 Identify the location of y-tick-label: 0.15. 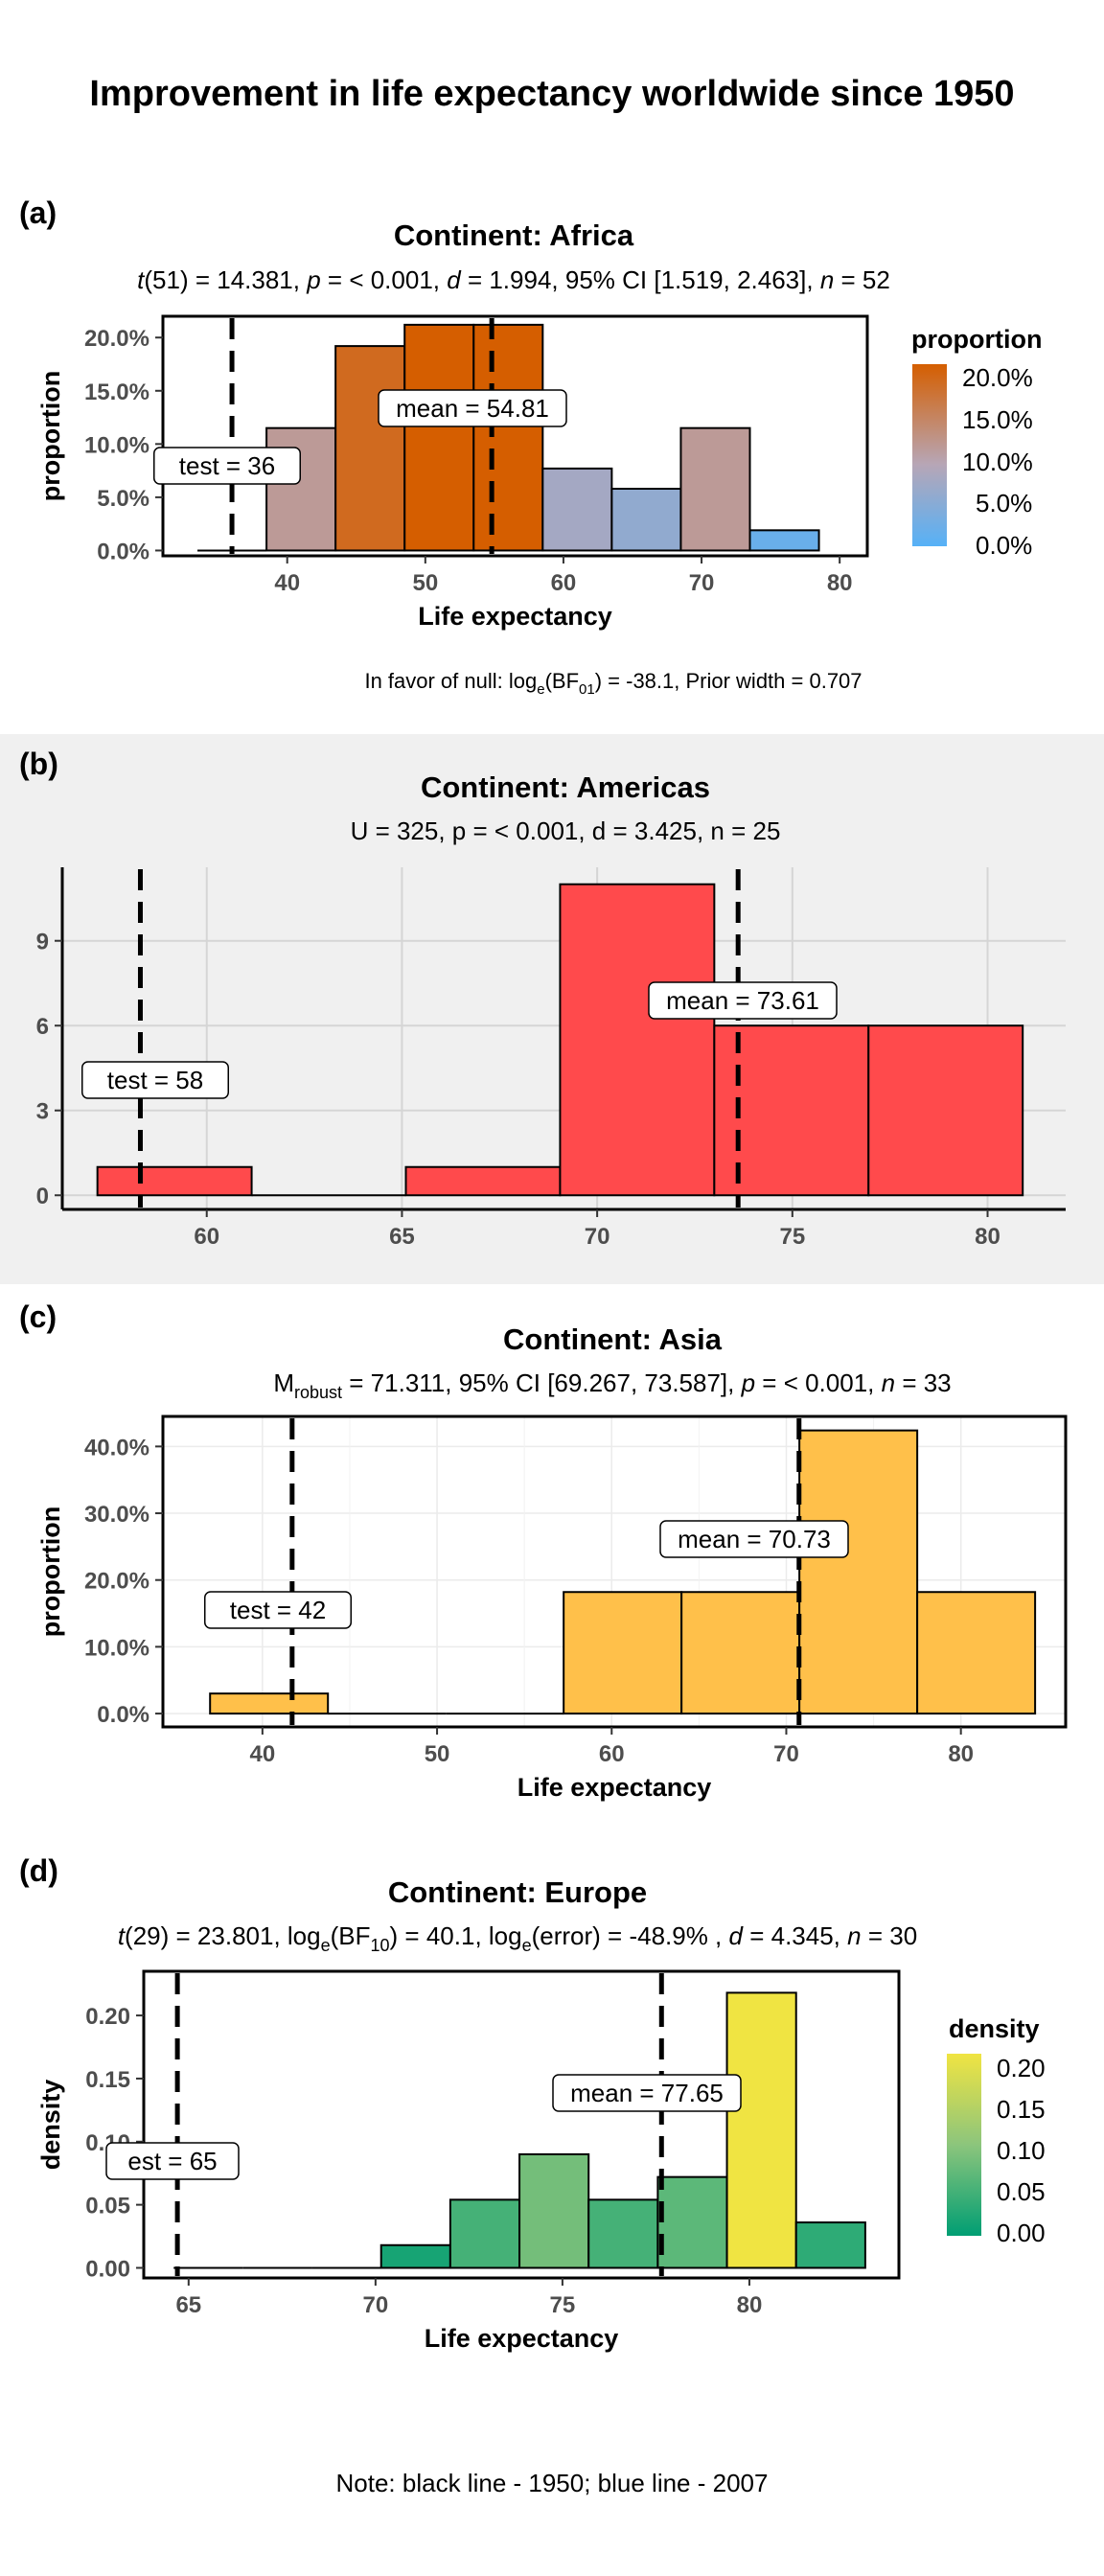
(107, 2080).